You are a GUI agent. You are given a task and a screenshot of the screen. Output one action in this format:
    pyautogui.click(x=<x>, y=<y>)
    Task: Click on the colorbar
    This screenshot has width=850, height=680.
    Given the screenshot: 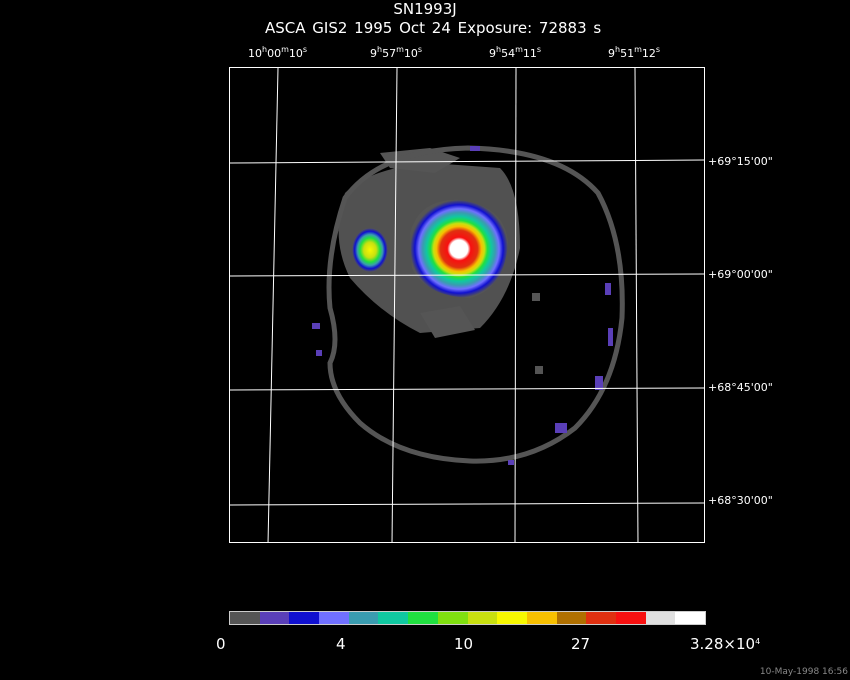 What is the action you would take?
    pyautogui.click(x=467, y=618)
    